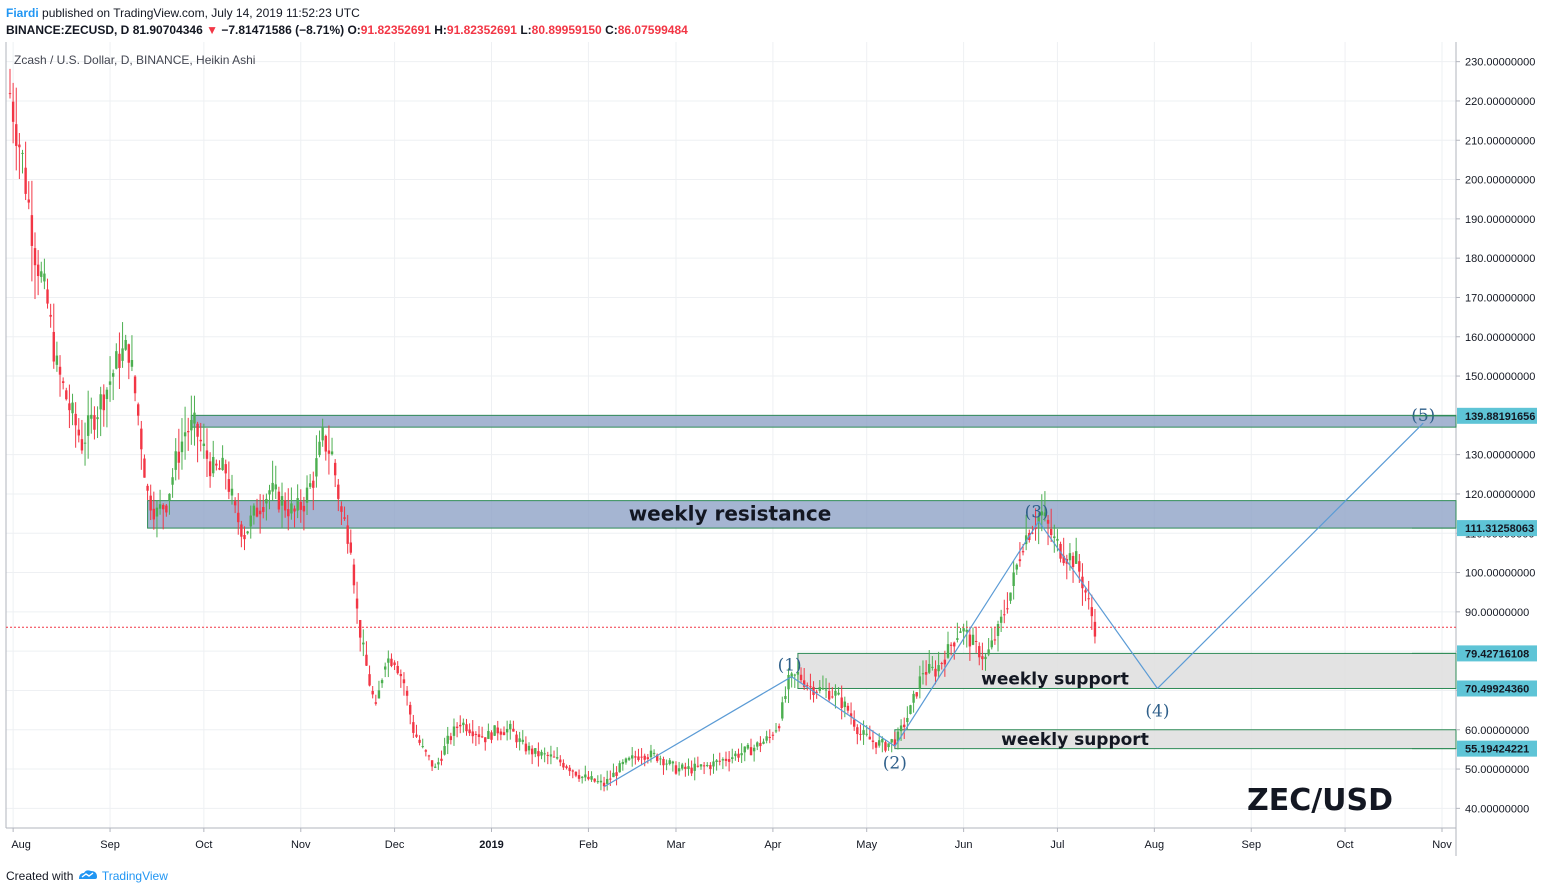 The image size is (1548, 894). Describe the element at coordinates (1500, 259) in the screenshot. I see `y-tick-label: 180.00000000` at that location.